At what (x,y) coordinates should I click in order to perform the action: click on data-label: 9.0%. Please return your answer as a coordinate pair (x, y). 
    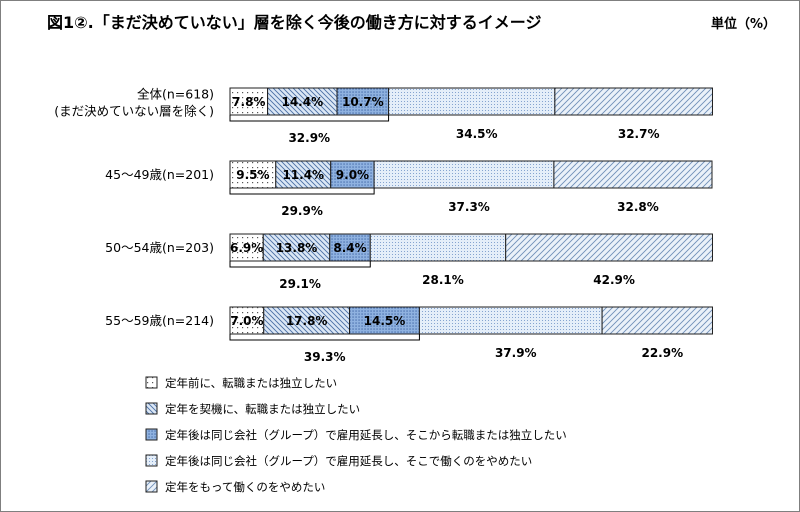
    Looking at the image, I should click on (352, 175).